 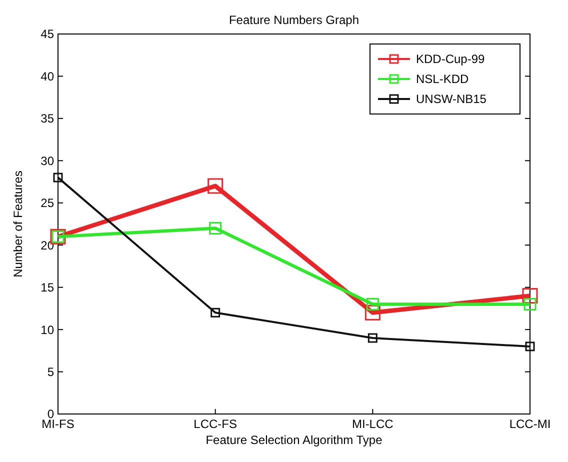 I want to click on y-tick-label: 40, so click(x=47, y=76).